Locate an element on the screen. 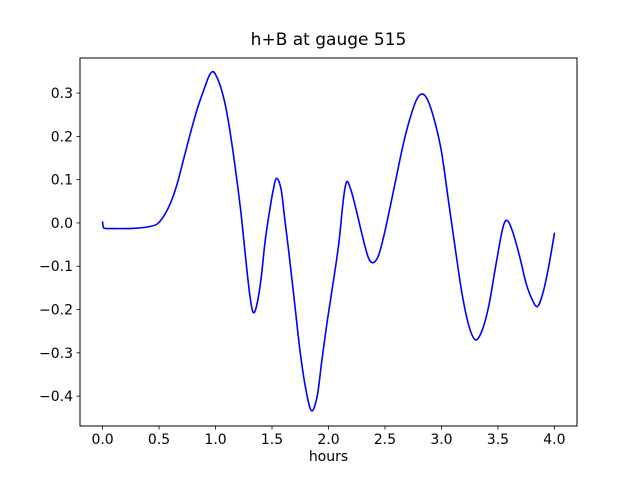 The image size is (640, 480). x-tick-label: 4.0 is located at coordinates (554, 440).